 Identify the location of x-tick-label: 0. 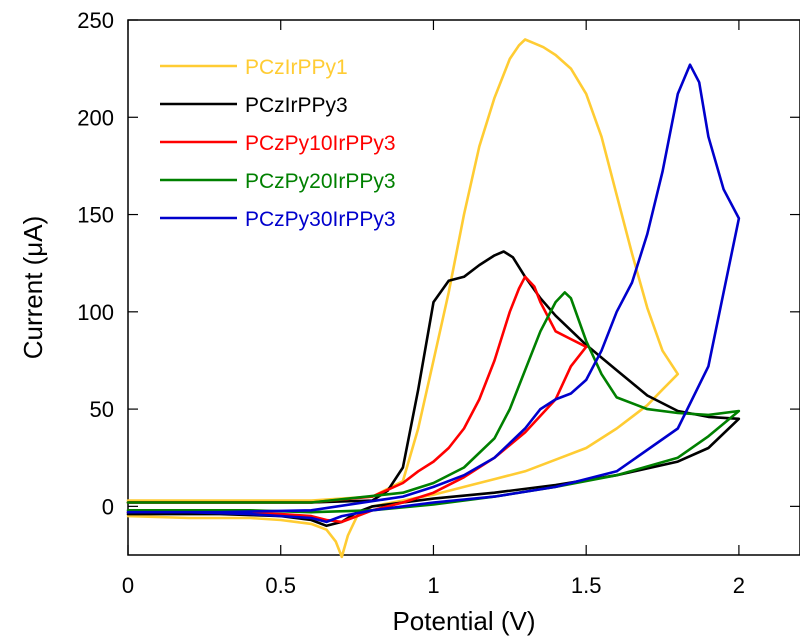
(128, 585).